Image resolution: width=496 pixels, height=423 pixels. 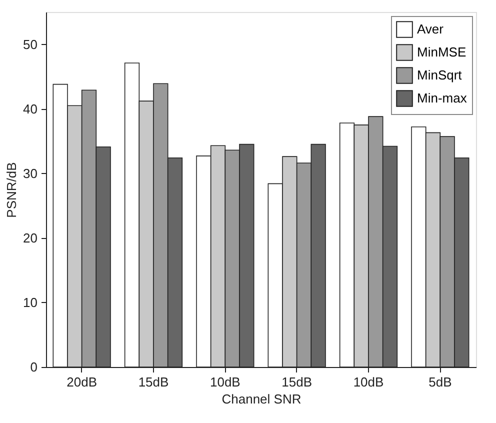 I want to click on x-tick-label: 20dB, so click(x=82, y=382).